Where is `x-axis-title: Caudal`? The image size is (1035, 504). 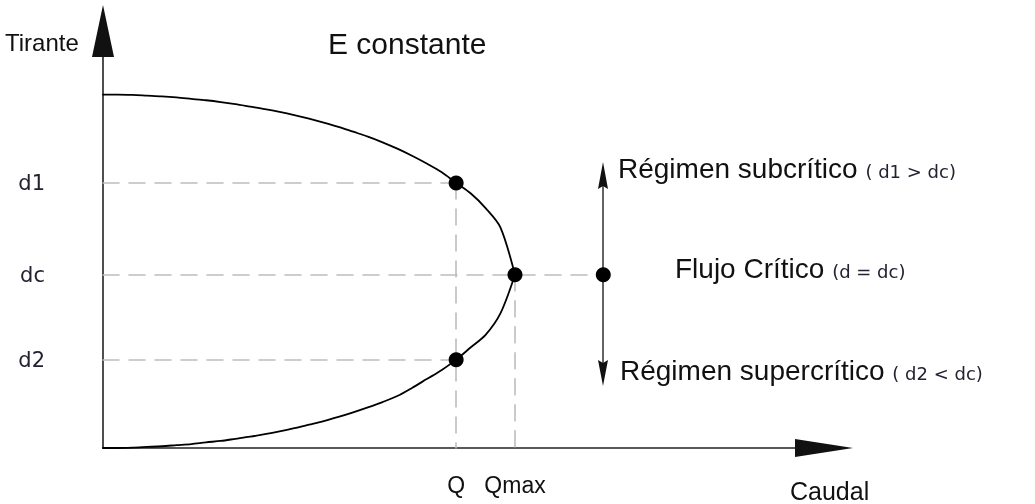
x-axis-title: Caudal is located at coordinates (830, 490).